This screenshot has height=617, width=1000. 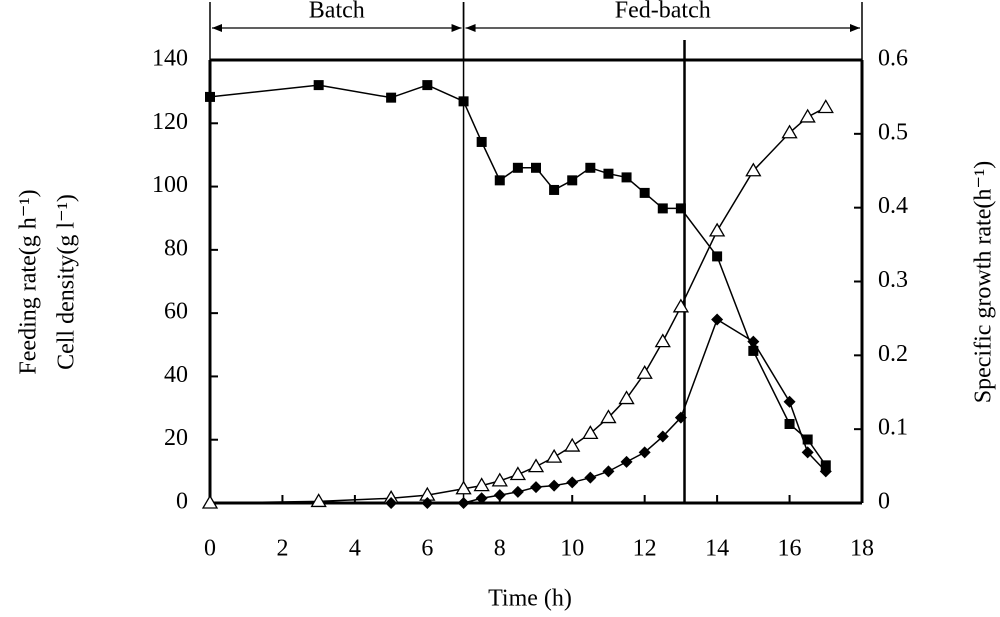 What do you see at coordinates (170, 59) in the screenshot?
I see `y-tick-label: 140` at bounding box center [170, 59].